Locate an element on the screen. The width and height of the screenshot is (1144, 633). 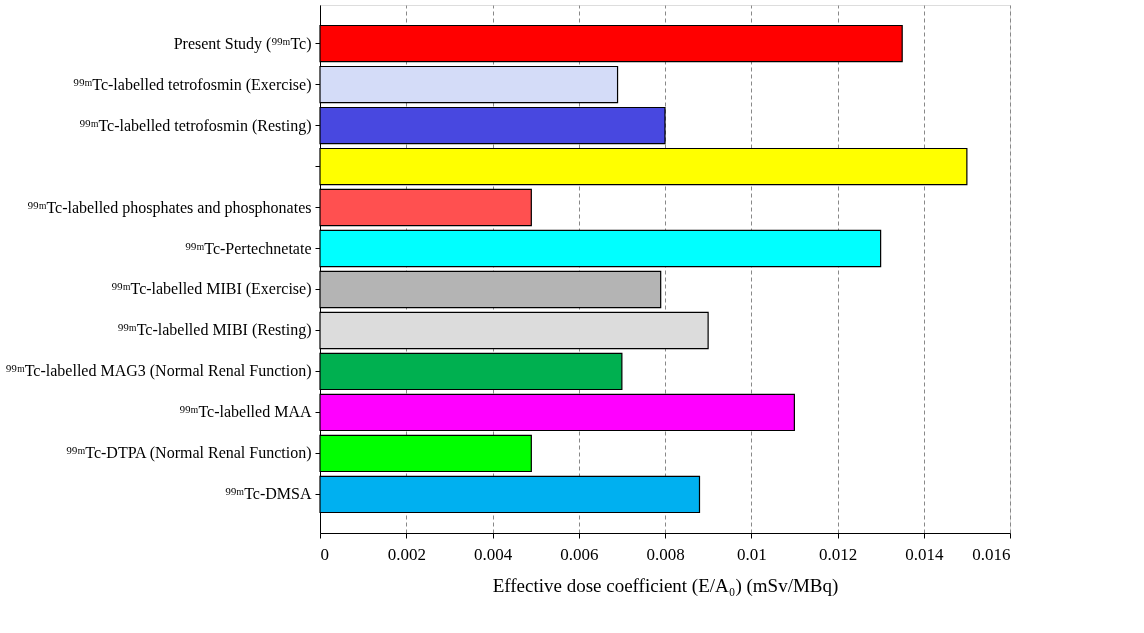
y-tick-label: ⁹⁹ᵐTc-labelled tetrofosmin (Resting) is located at coordinates (195, 125).